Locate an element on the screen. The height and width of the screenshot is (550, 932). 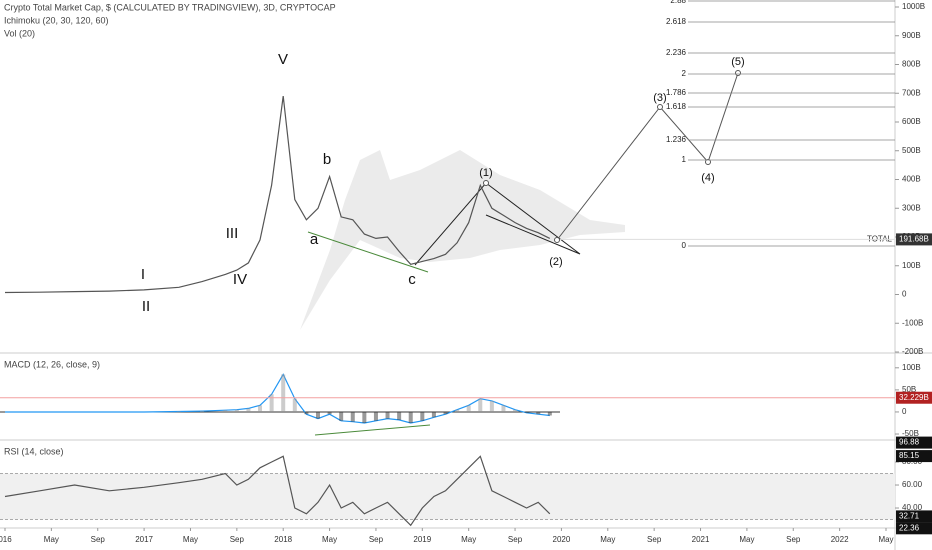
y-tick-label: 1000B is located at coordinates (913, 6).